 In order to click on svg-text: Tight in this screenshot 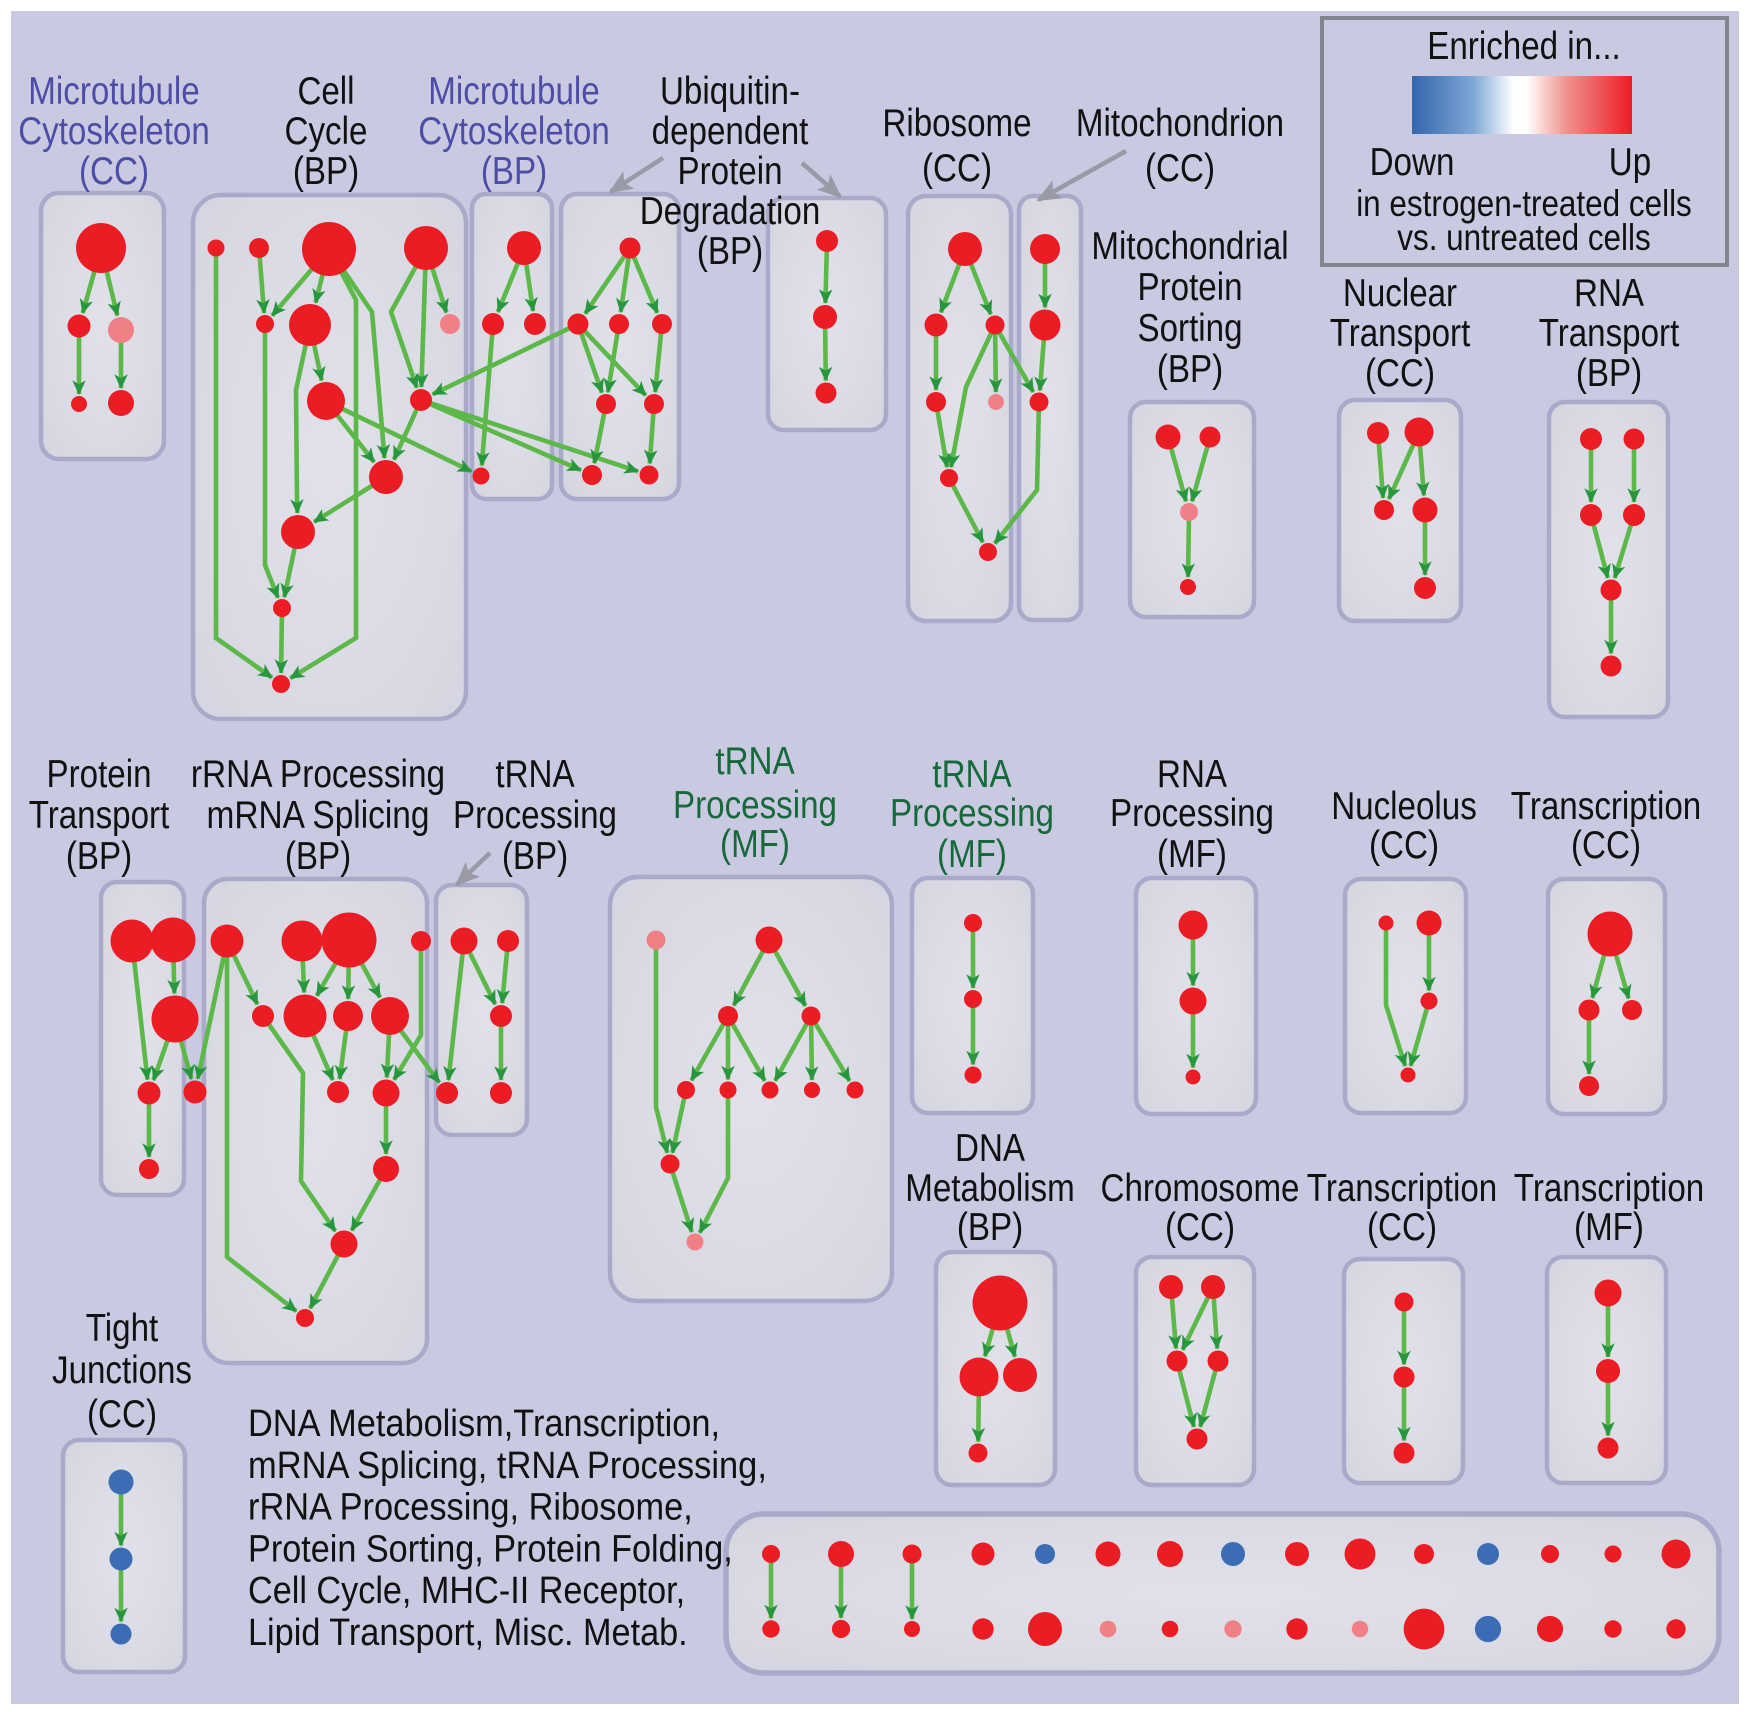, I will do `click(122, 1328)`.